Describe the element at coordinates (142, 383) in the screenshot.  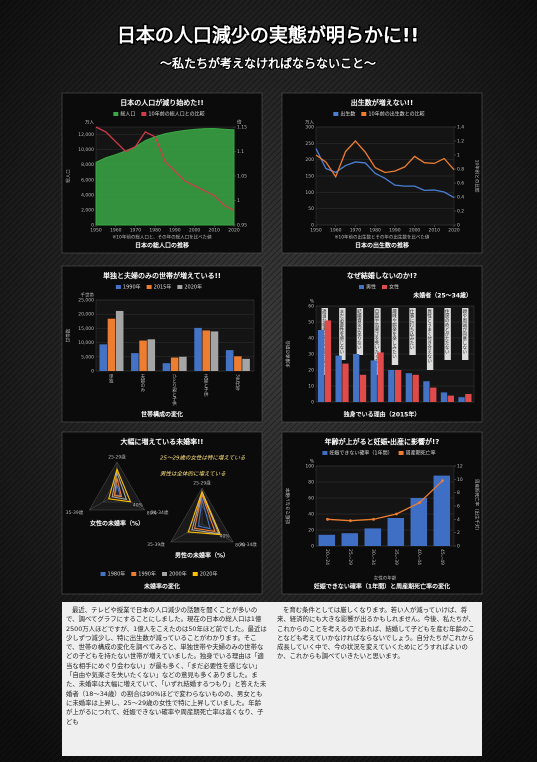
I see `x-tick-label: 夫婦のみ` at that location.